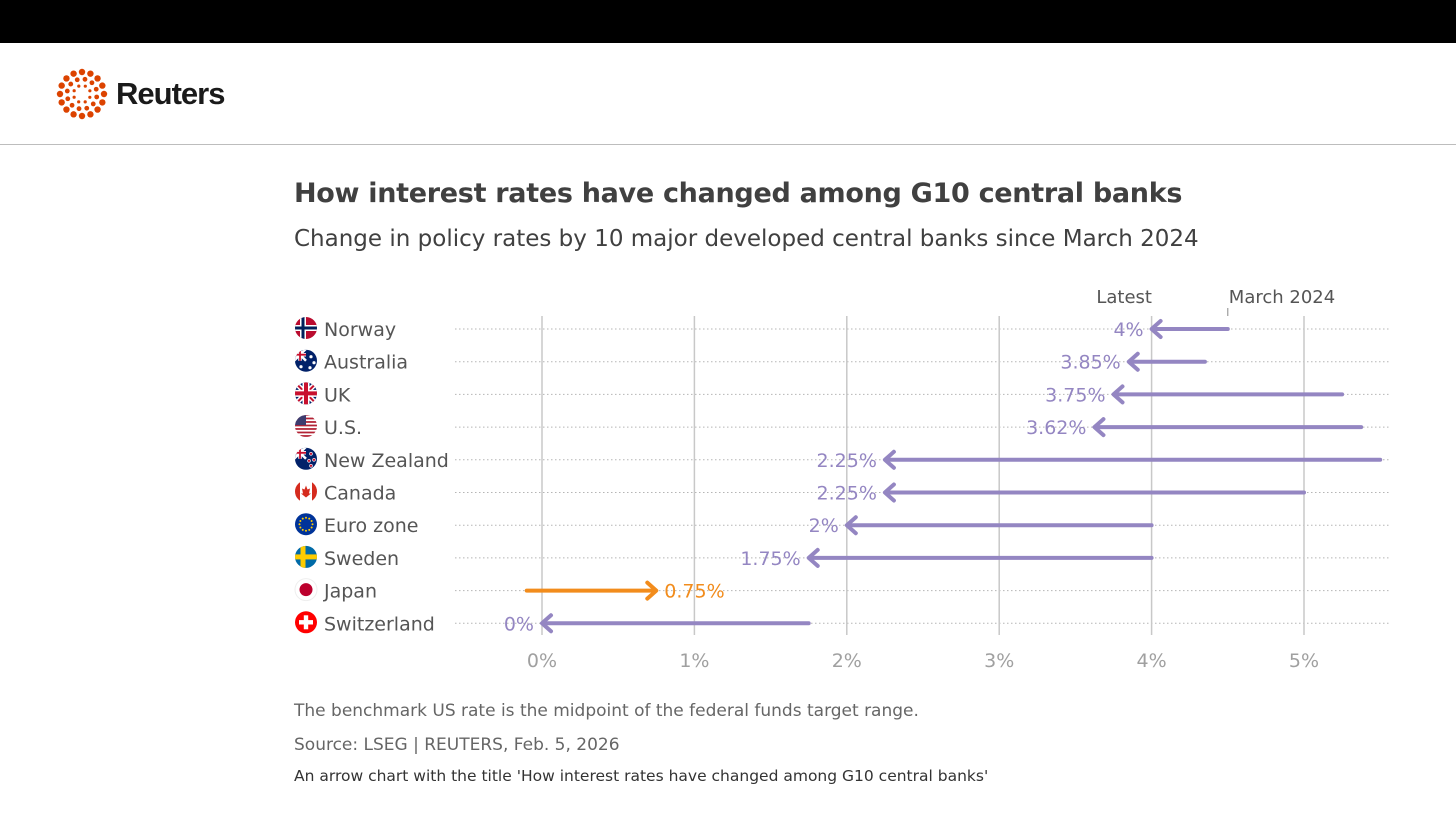 The height and width of the screenshot is (834, 1456). Describe the element at coordinates (751, 361) in the screenshot. I see `chart-row: Australia 3.85%` at that location.